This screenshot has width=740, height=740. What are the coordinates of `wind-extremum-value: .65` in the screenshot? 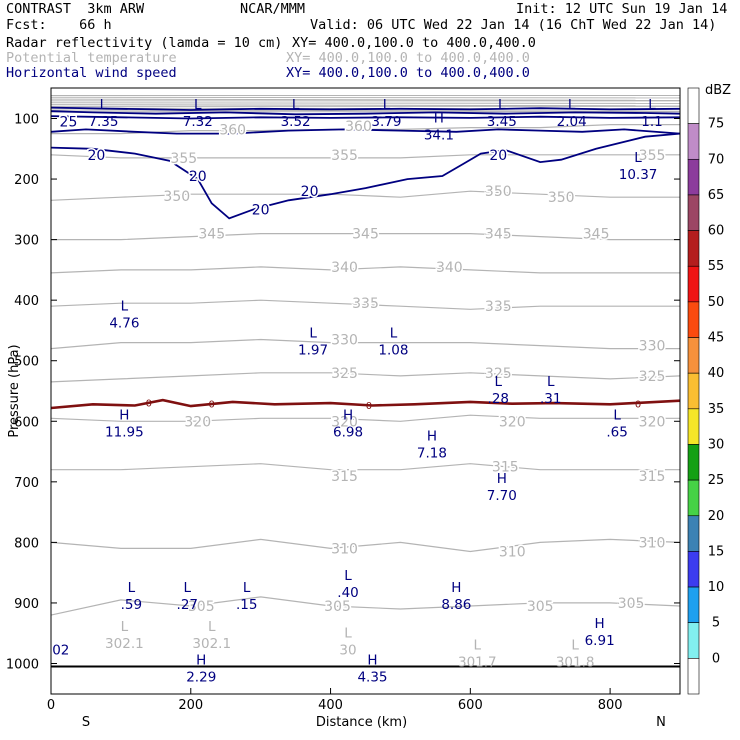 It's located at (616, 432).